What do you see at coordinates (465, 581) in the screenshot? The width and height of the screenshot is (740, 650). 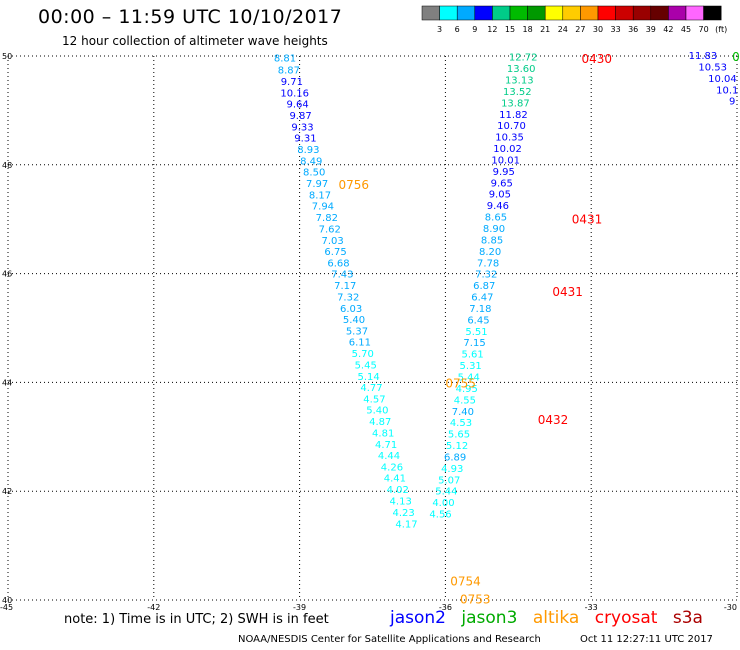 I see `pass-time-label: 0754` at bounding box center [465, 581].